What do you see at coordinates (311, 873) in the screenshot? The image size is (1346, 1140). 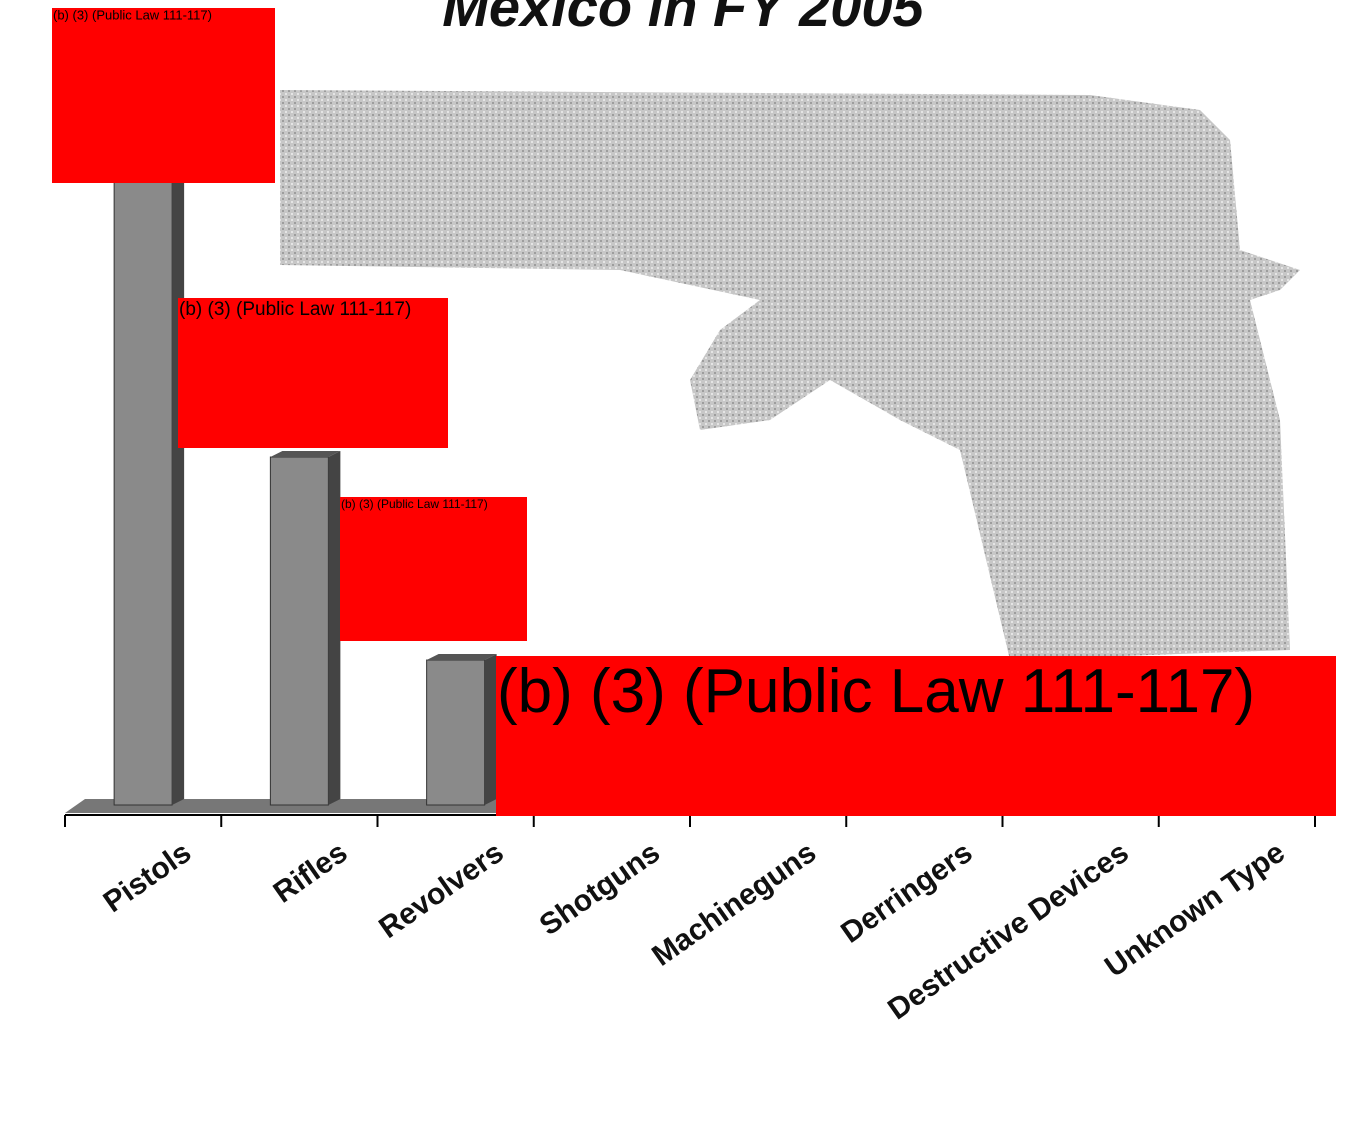 I see `x-tick-label: Rifles` at bounding box center [311, 873].